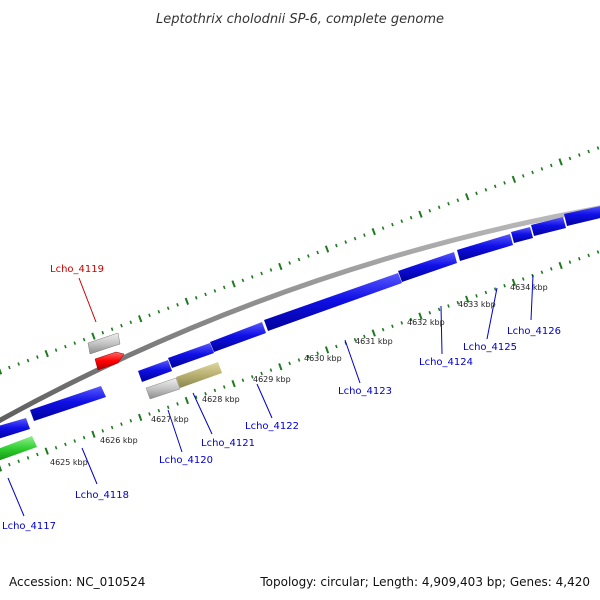 The width and height of the screenshot is (600, 600). I want to click on kbp-label: 4634 kbp, so click(529, 287).